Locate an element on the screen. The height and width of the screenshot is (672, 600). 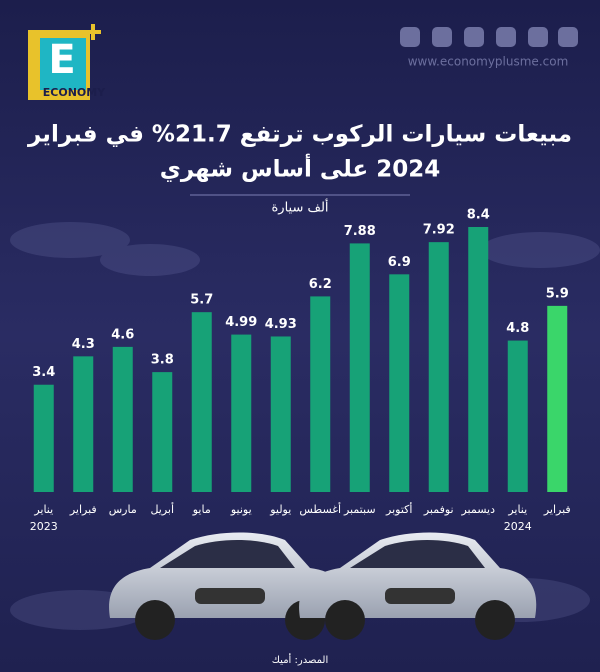
x-tick-label: أغسطس is located at coordinates (320, 509).